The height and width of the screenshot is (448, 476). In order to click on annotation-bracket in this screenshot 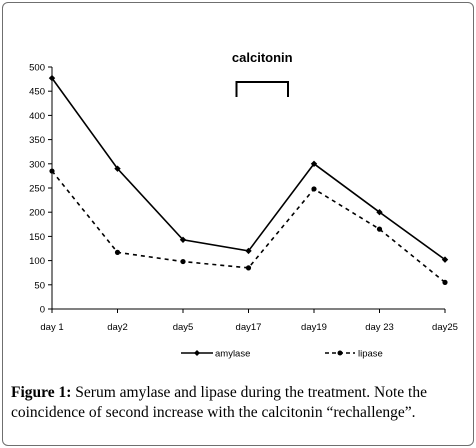, I will do `click(262, 89)`.